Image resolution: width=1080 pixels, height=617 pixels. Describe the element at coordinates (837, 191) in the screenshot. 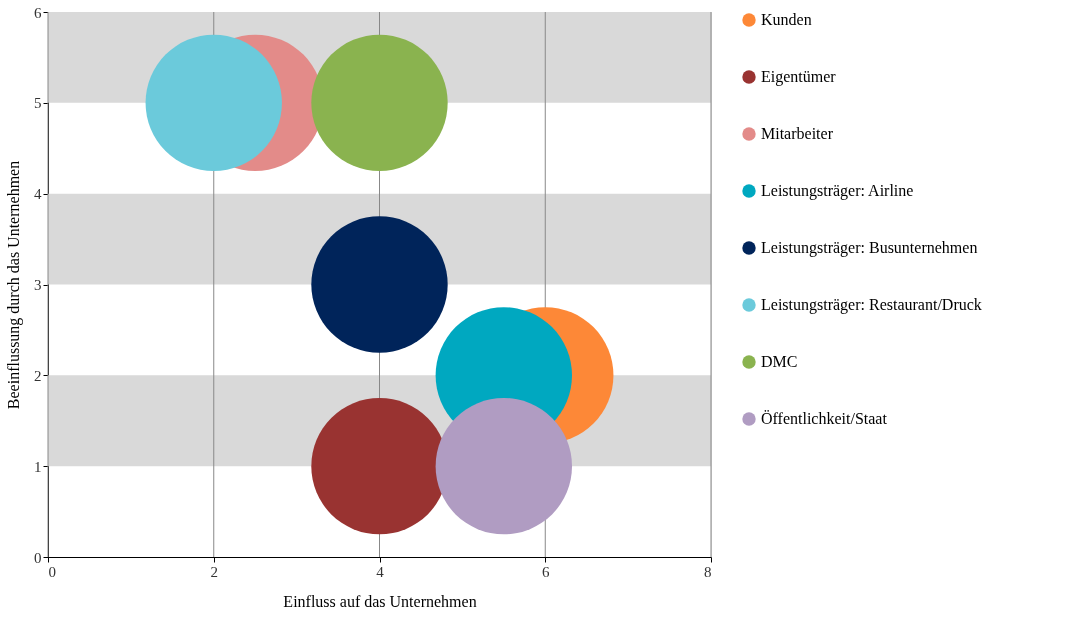

I see `legend-label: Leistungsträger: Airline` at that location.